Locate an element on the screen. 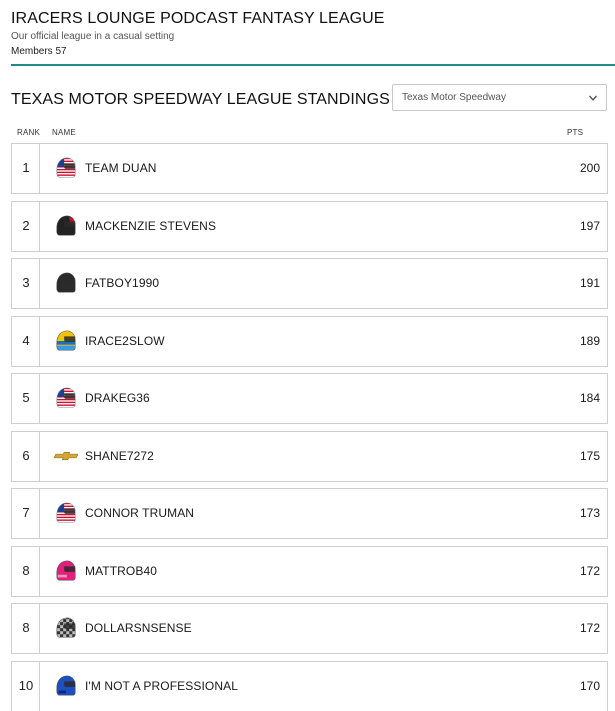 This screenshot has width=615, height=711. rank-cell: 3 is located at coordinates (26, 283).